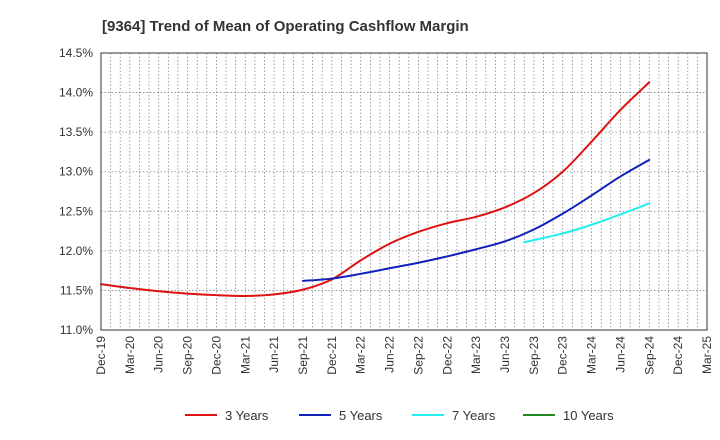  Describe the element at coordinates (447, 355) in the screenshot. I see `x-tick-label: Dec-22` at that location.